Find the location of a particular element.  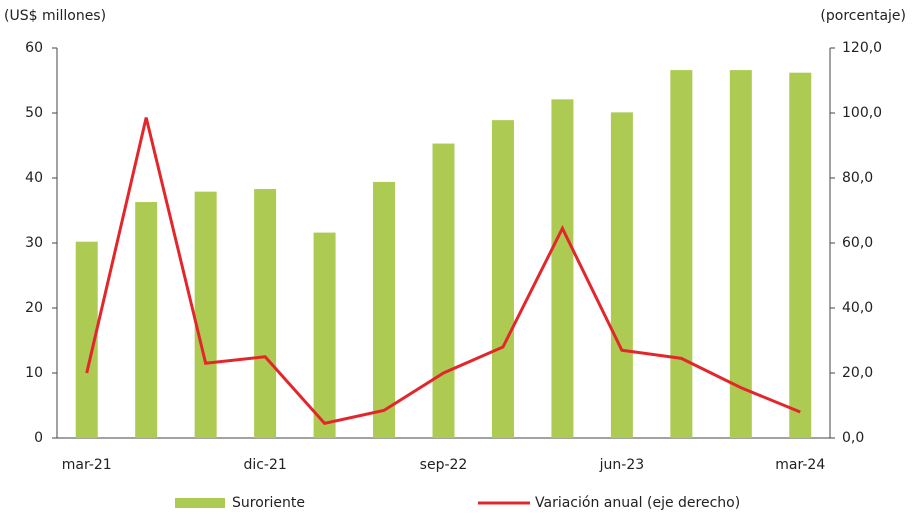

y-tick-label: 0 is located at coordinates (38, 438).